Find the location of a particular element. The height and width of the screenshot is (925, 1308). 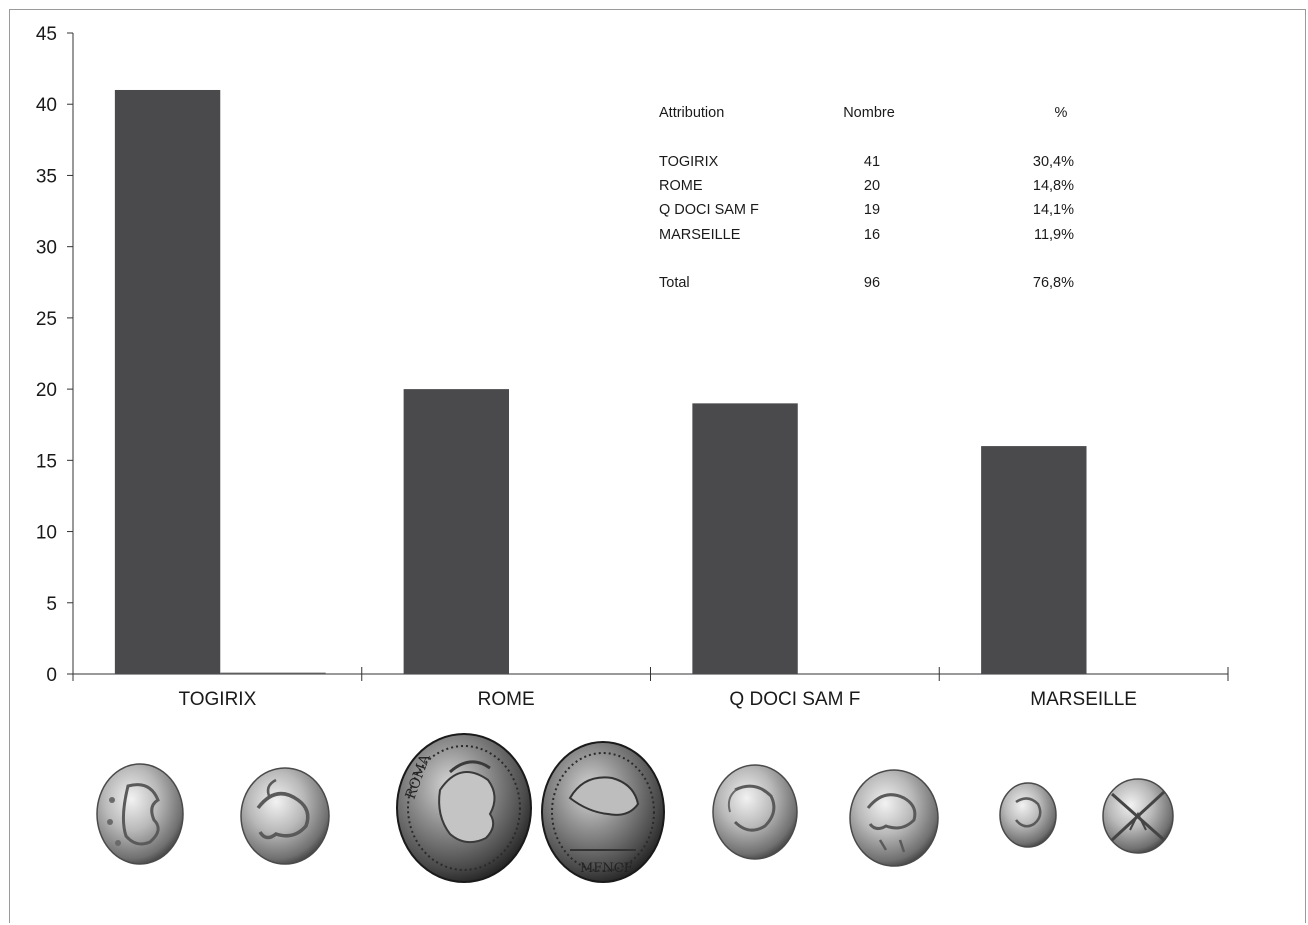

y-tick-label: 10 is located at coordinates (46, 533).